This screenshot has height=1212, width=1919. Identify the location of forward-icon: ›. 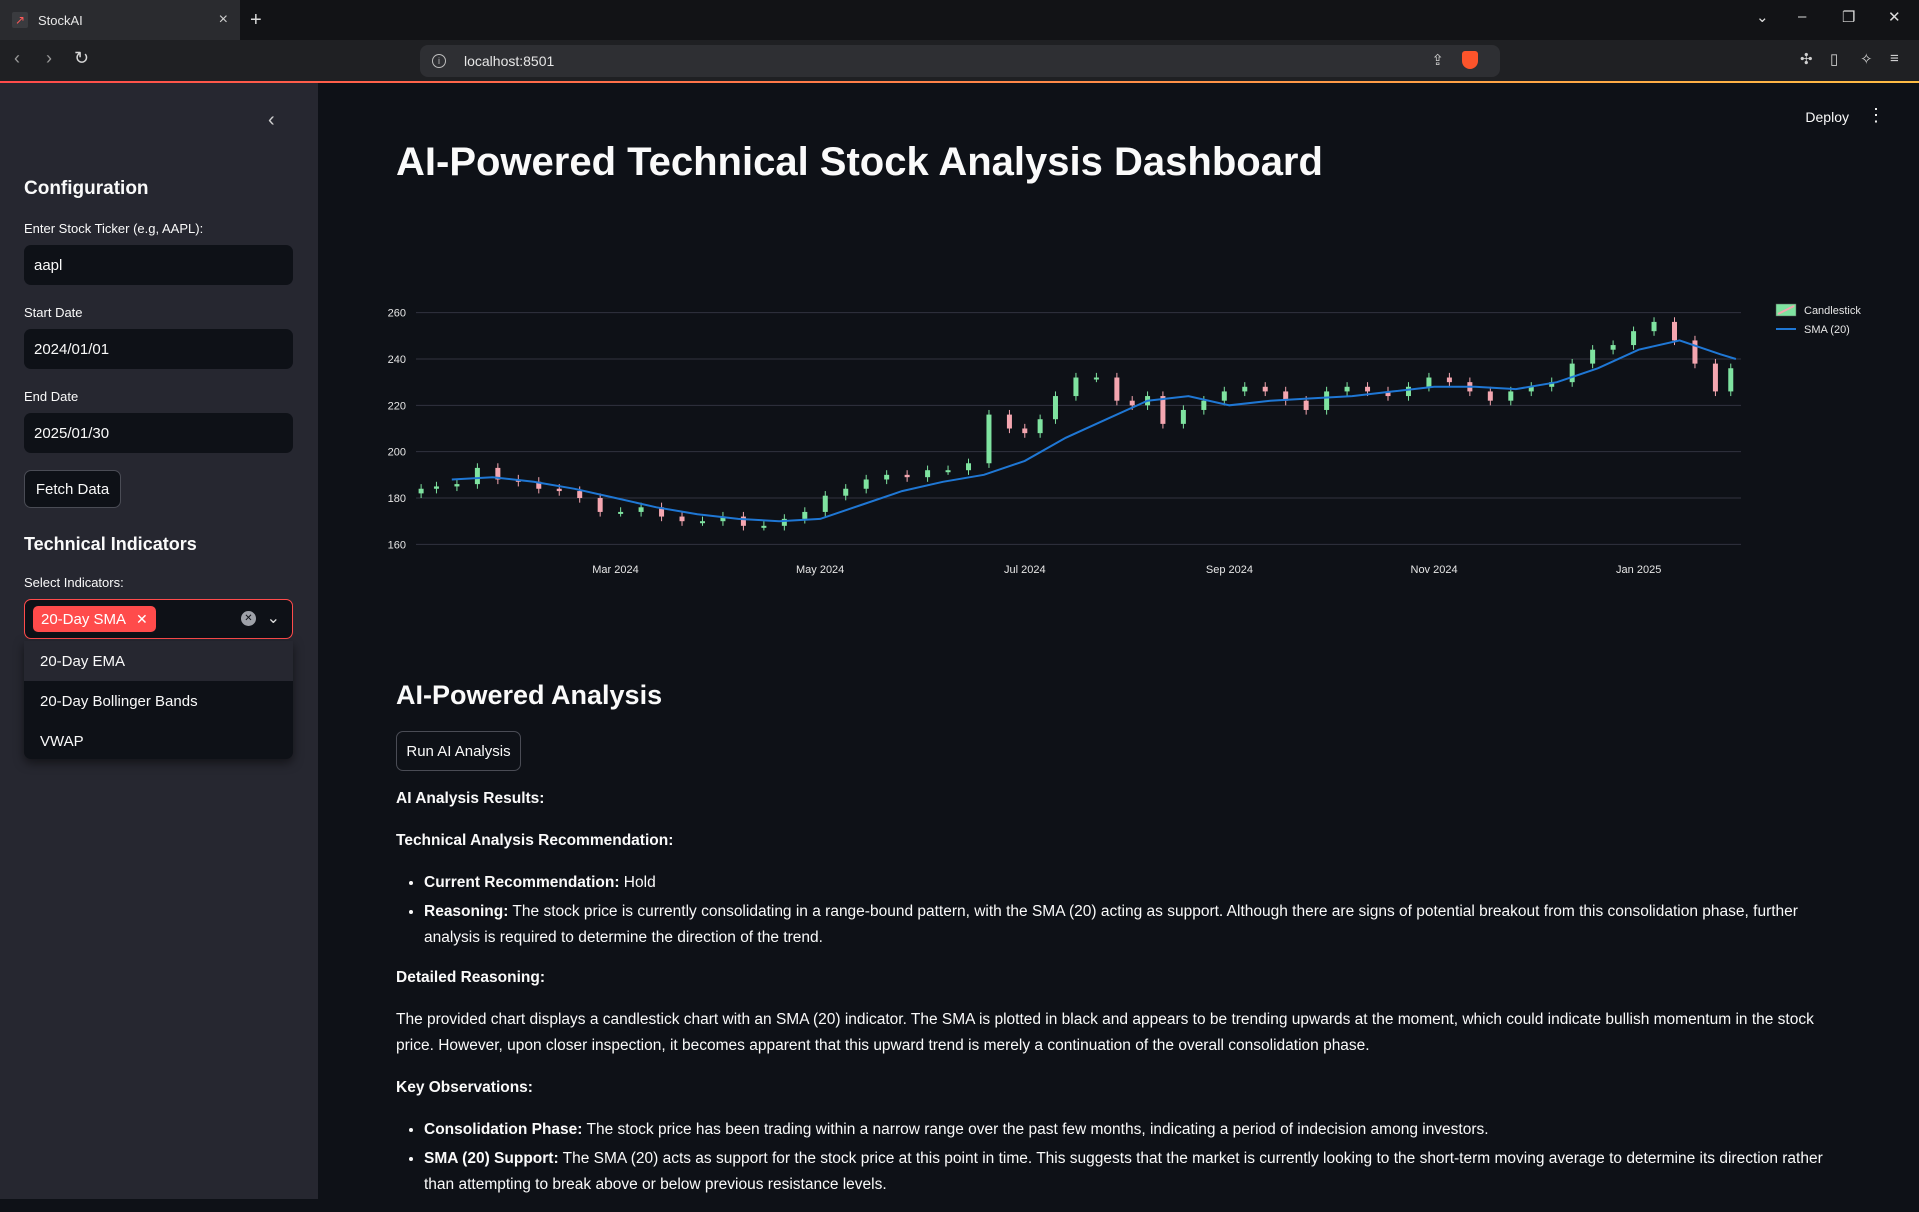
(49, 58).